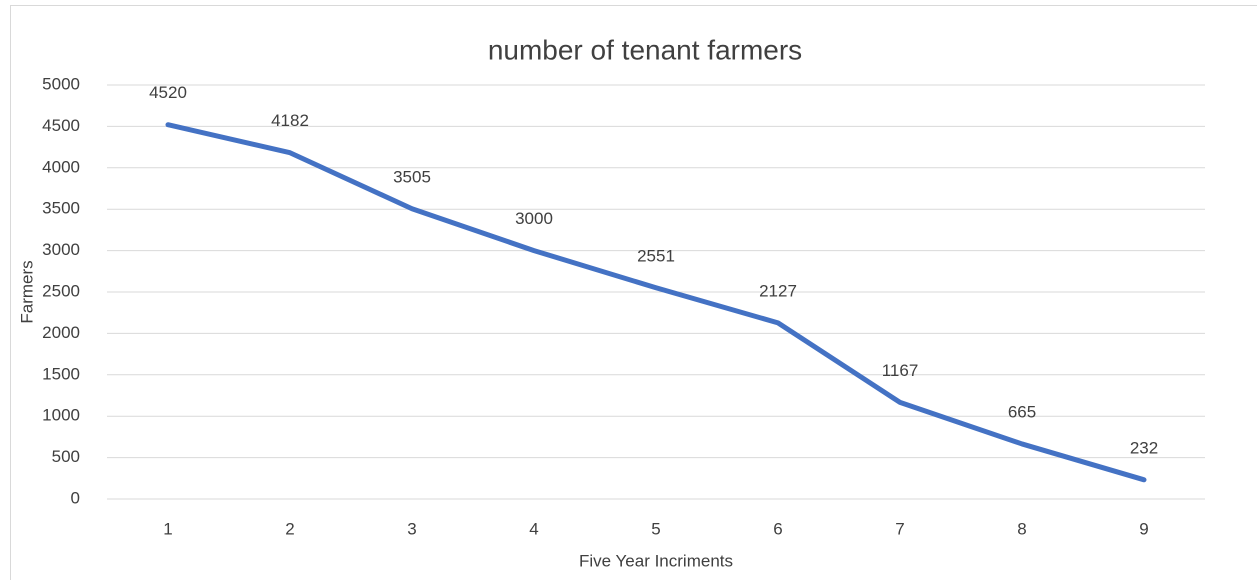  Describe the element at coordinates (61, 249) in the screenshot. I see `y-tick-label: 3000` at that location.